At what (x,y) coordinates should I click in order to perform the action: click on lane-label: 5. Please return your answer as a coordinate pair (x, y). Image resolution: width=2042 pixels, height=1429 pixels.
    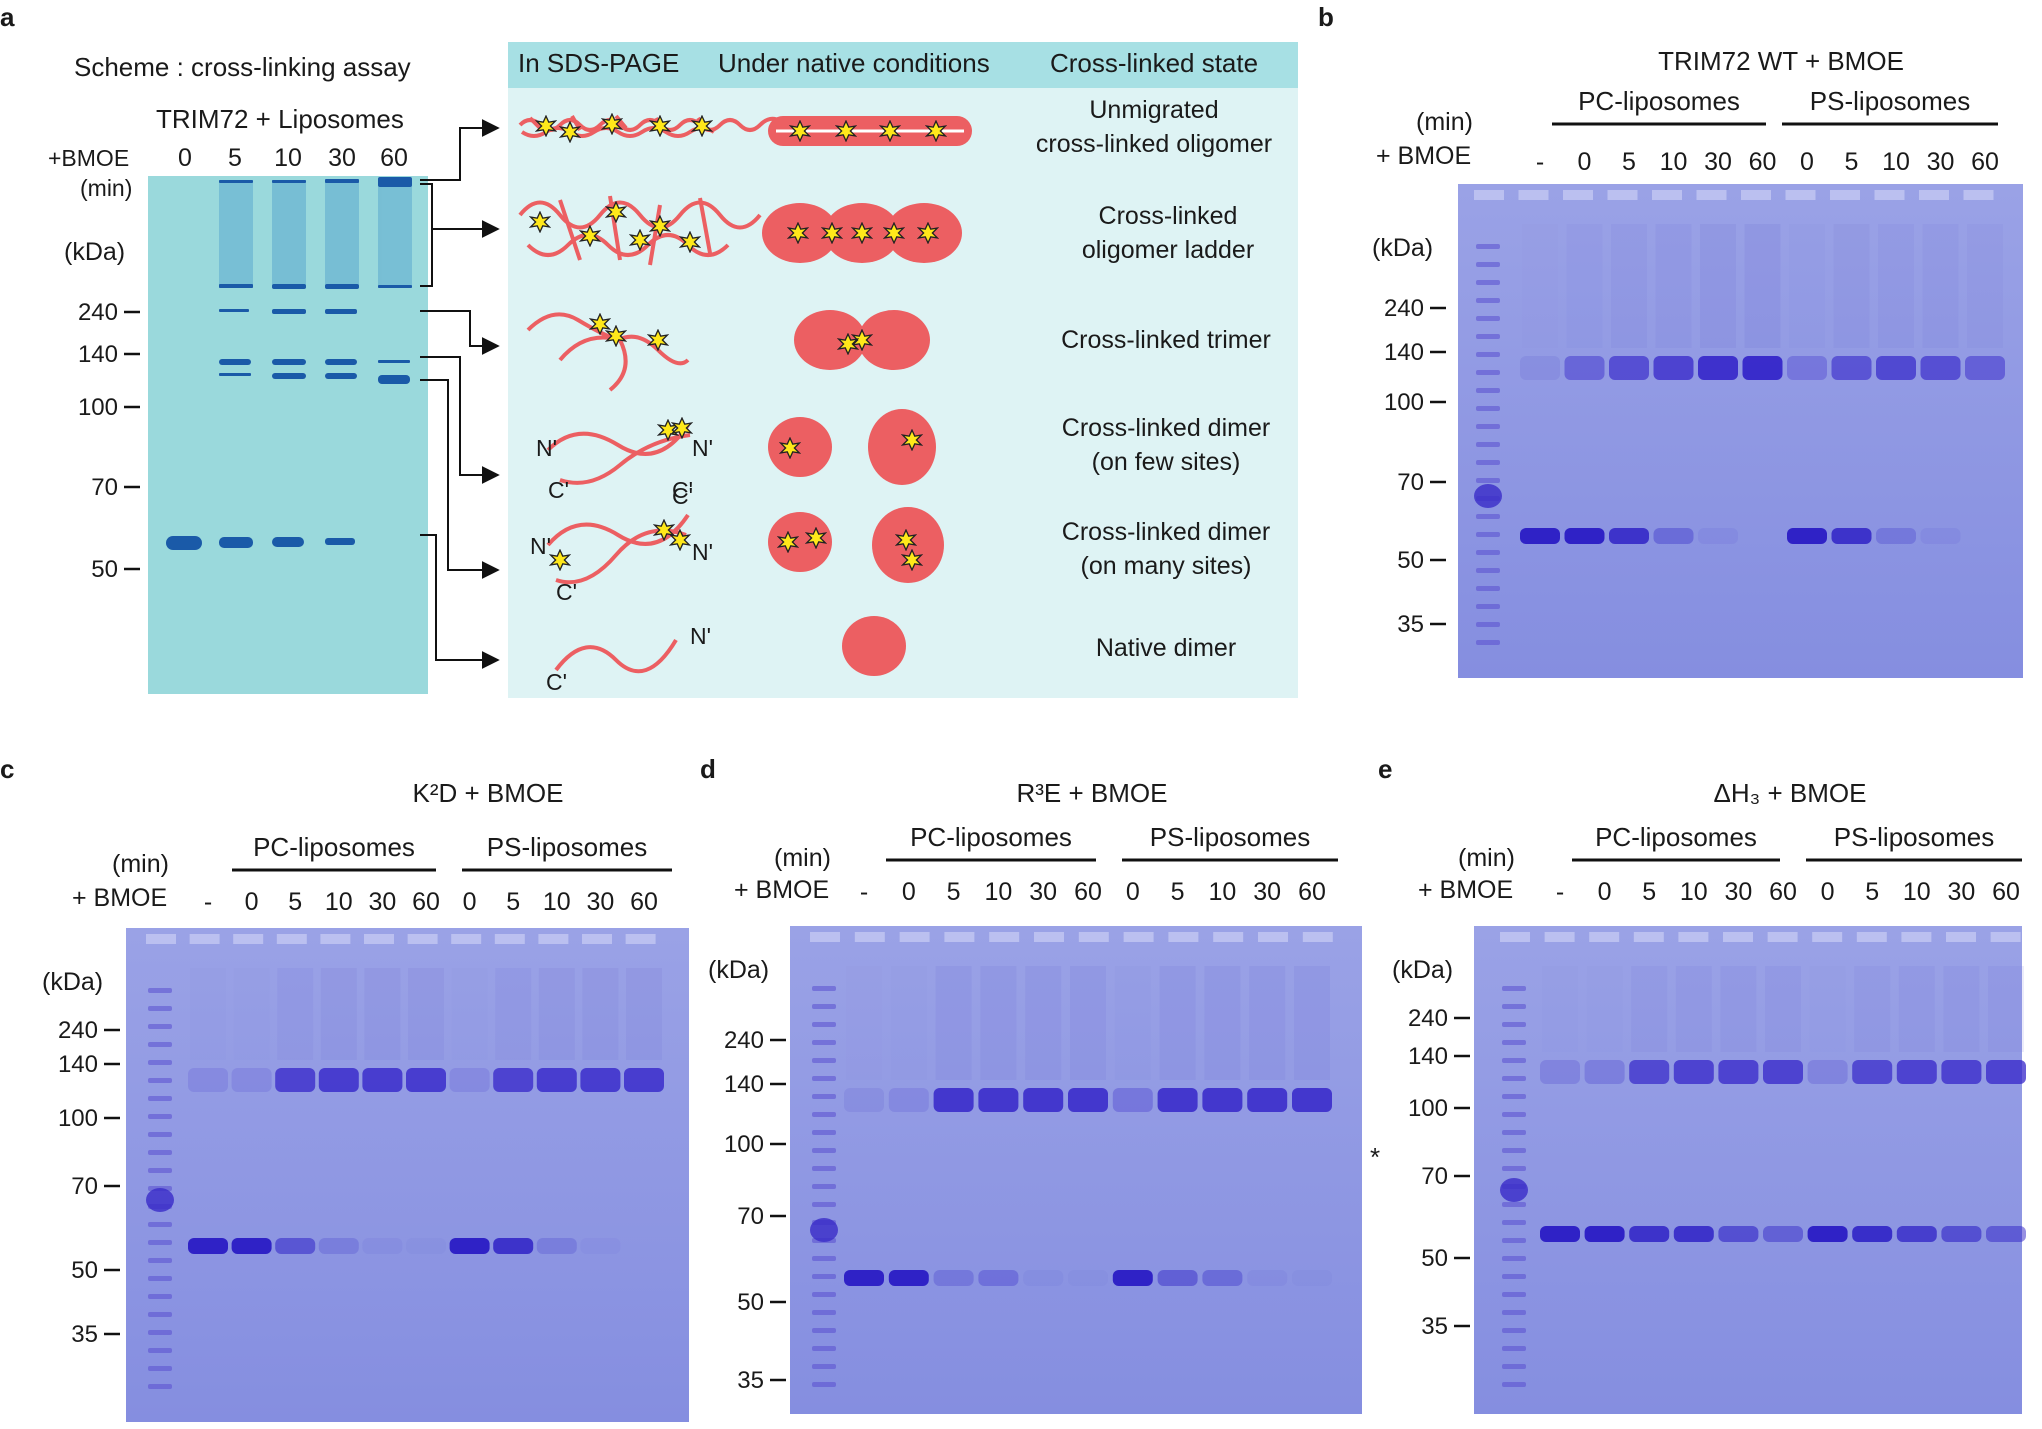
    Looking at the image, I should click on (954, 892).